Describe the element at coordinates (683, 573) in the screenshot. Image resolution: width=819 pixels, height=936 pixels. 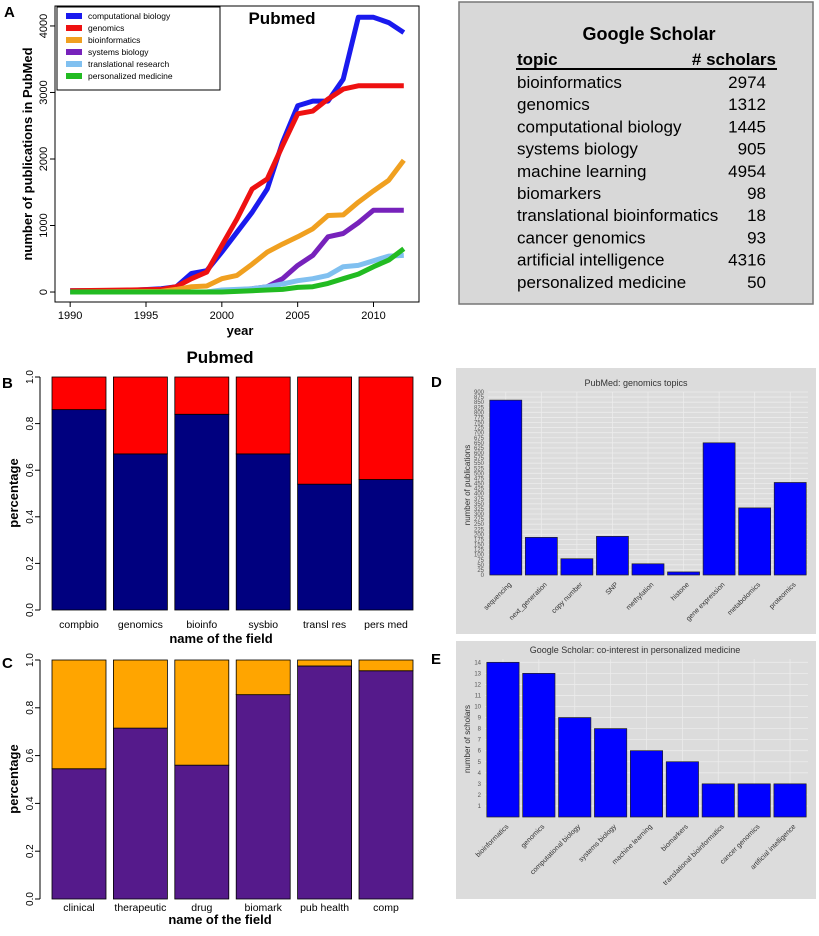
I see `bar-histone` at that location.